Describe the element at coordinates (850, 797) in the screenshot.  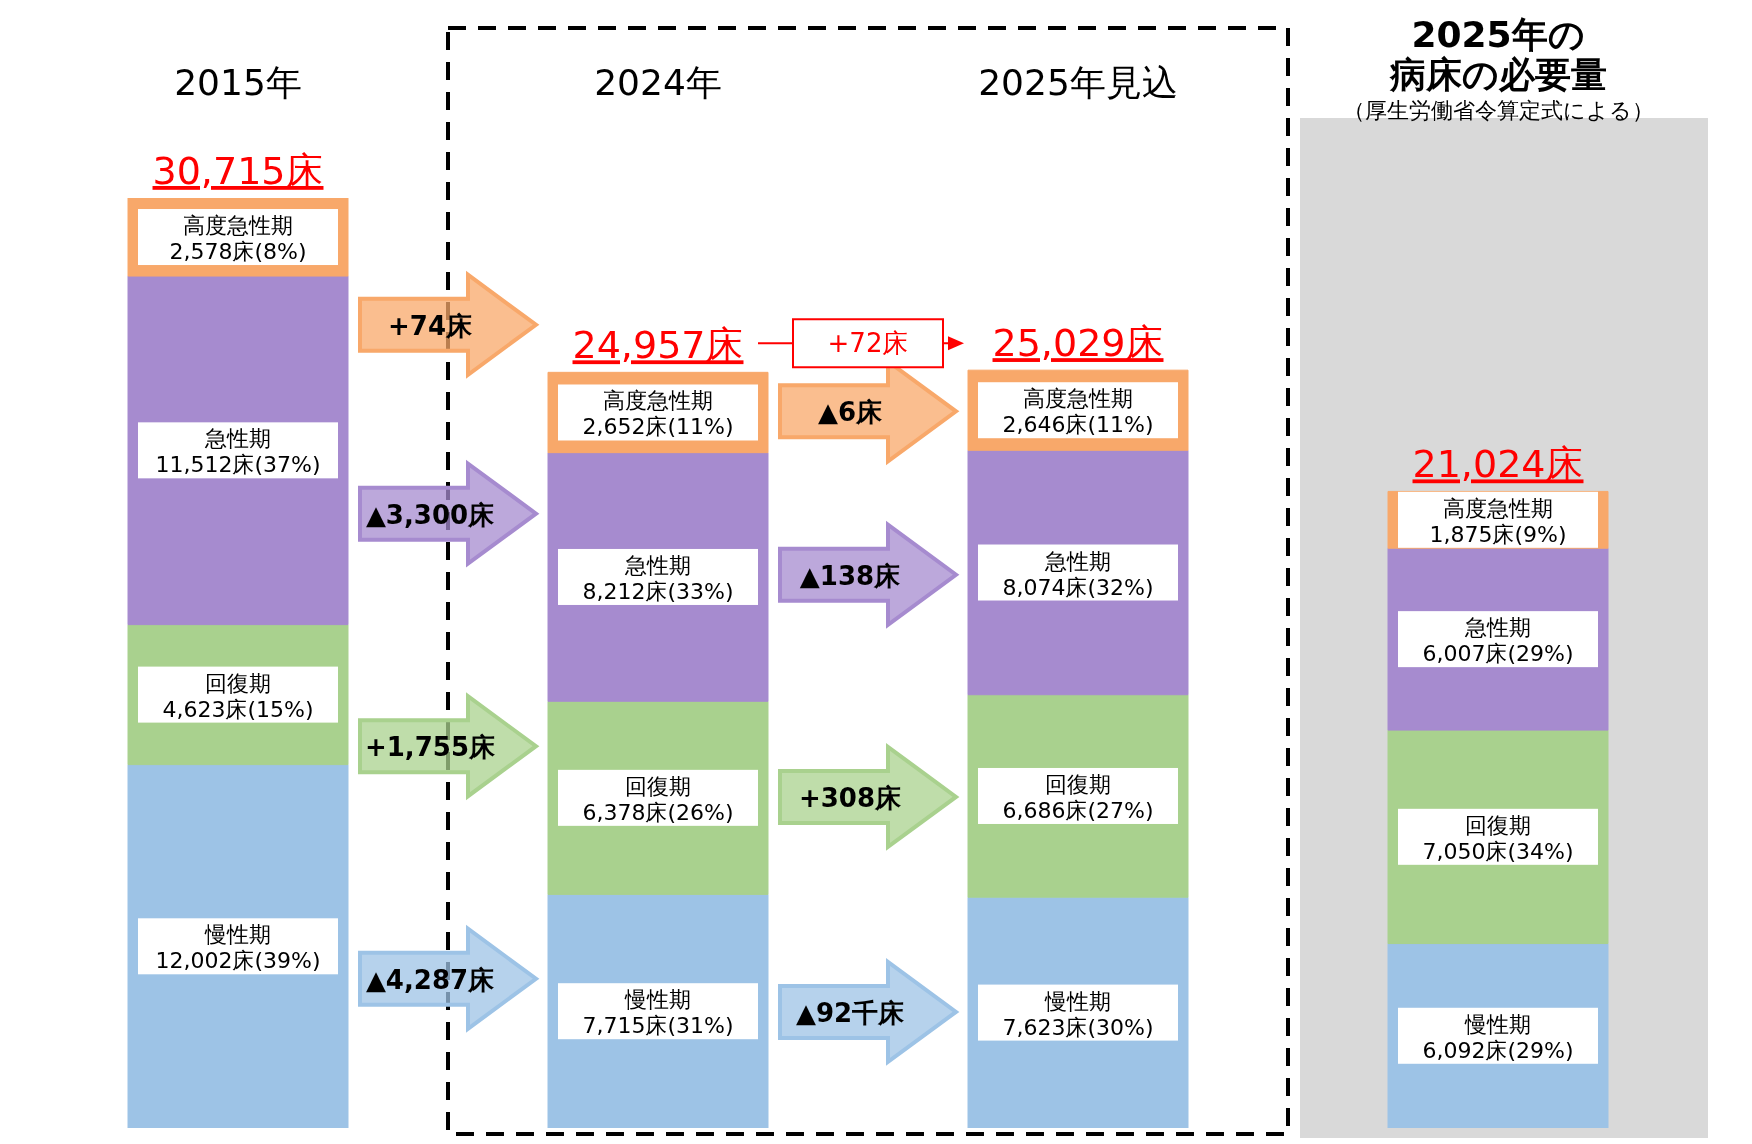
I see `annotation: +308床` at that location.